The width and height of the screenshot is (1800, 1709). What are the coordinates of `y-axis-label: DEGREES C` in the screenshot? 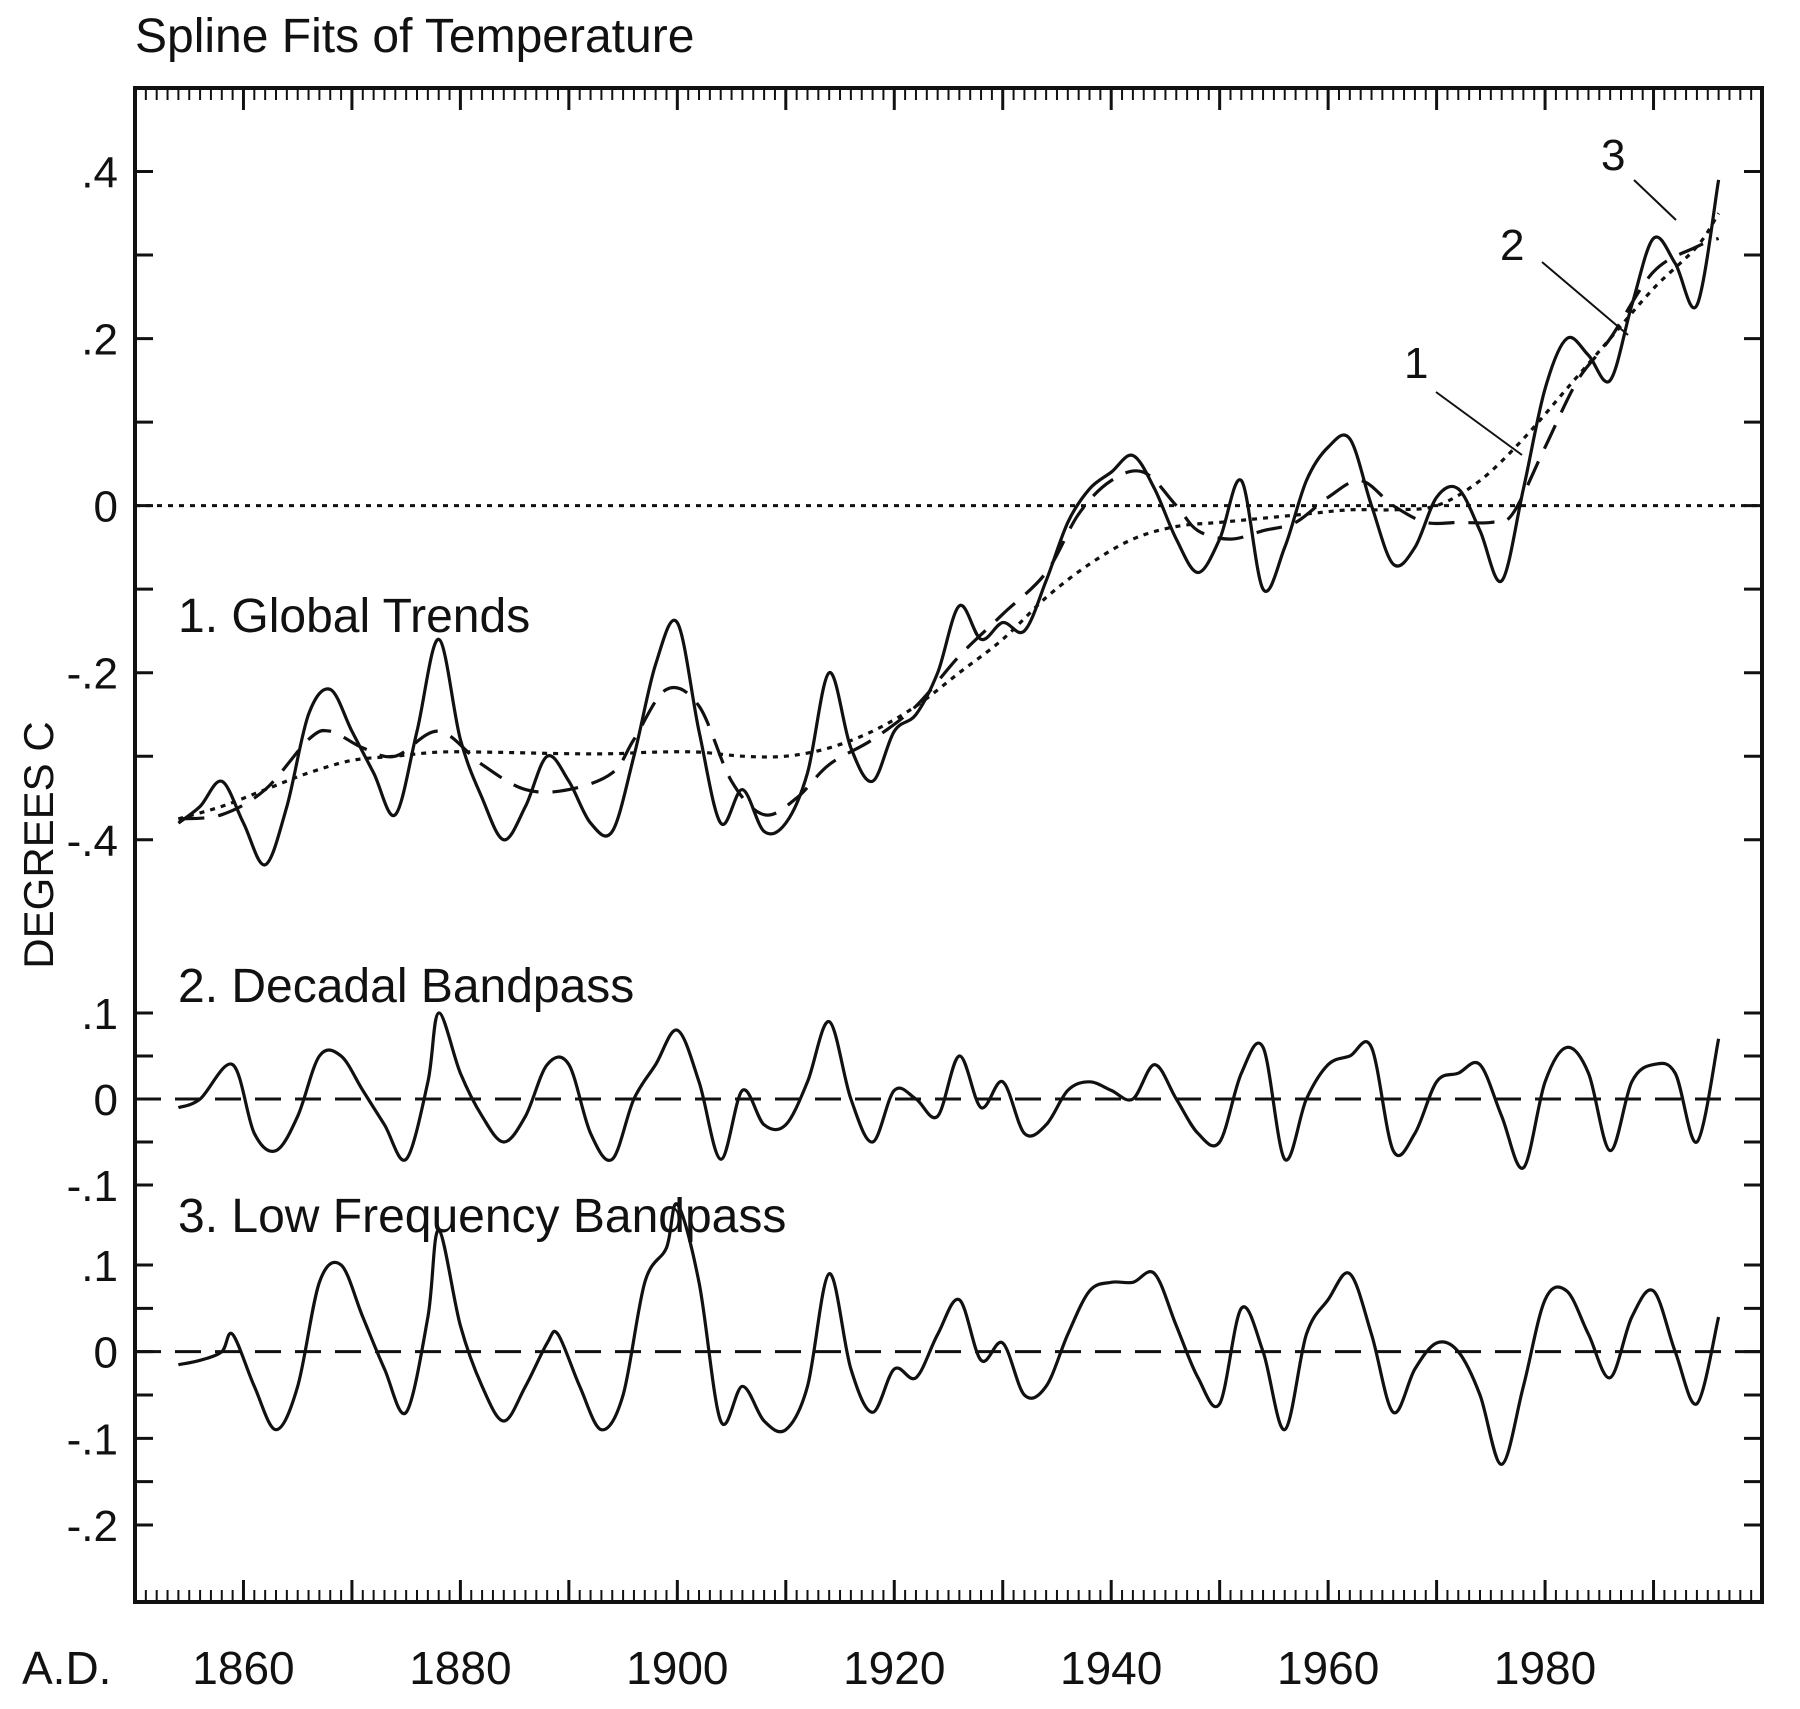 It's located at (38, 844).